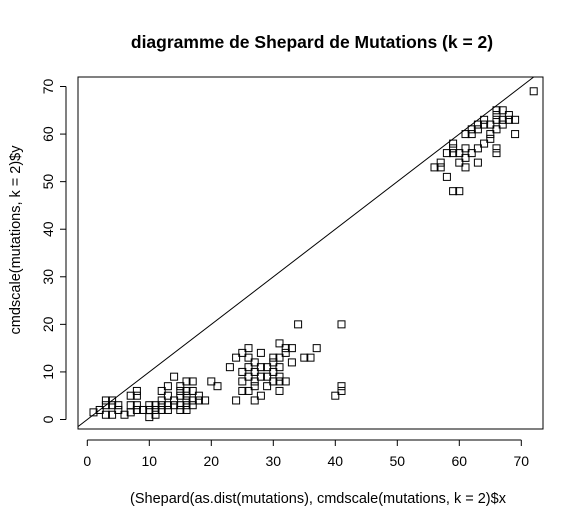 This screenshot has width=584, height=528. What do you see at coordinates (212, 461) in the screenshot?
I see `x-tick-label: 20` at bounding box center [212, 461].